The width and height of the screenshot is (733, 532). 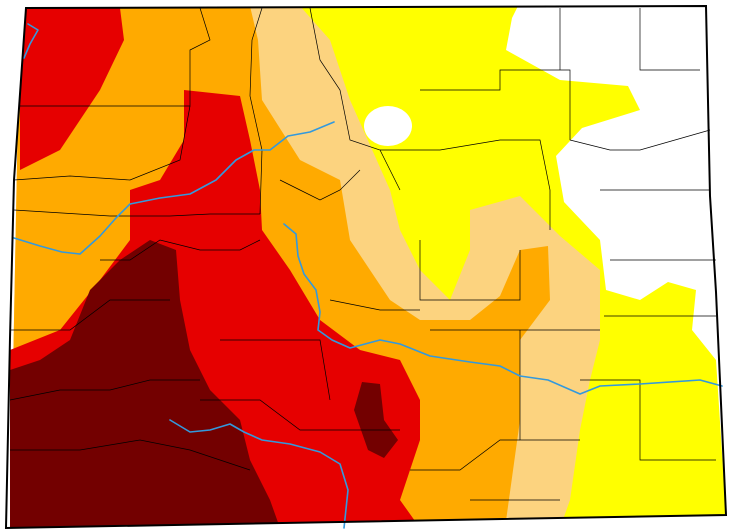 What do you see at coordinates (31, 41) in the screenshot?
I see `river-yampa-north` at bounding box center [31, 41].